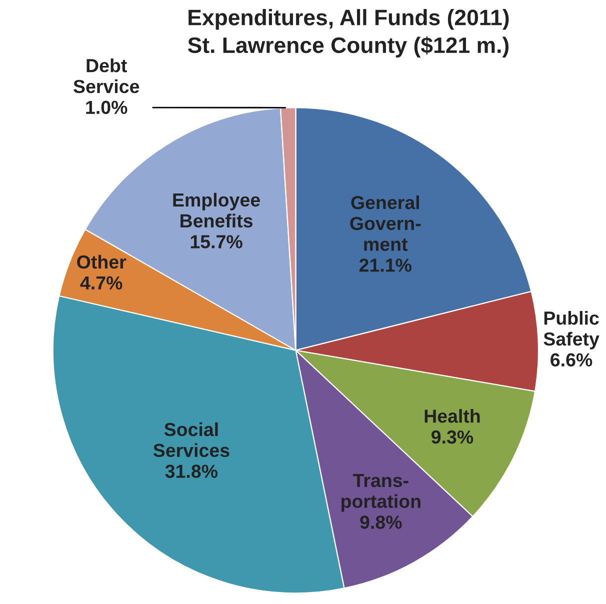 The image size is (606, 604). What do you see at coordinates (452, 416) in the screenshot?
I see `slice-label: Health` at bounding box center [452, 416].